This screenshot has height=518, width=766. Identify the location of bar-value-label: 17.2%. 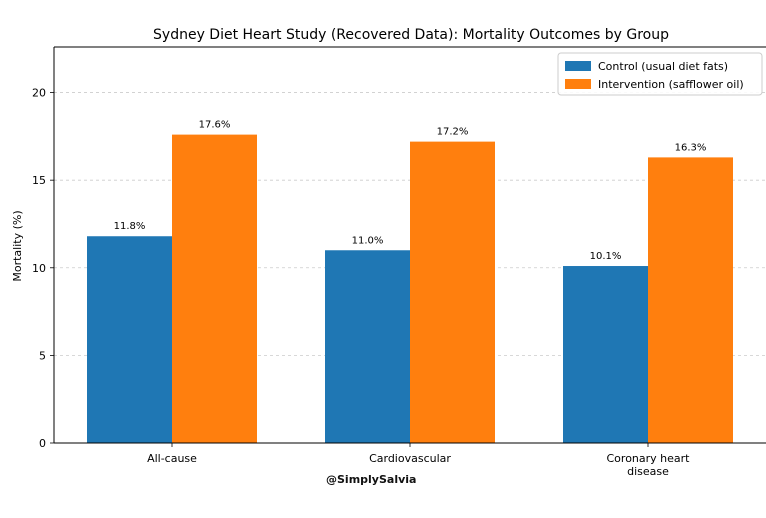
(453, 132).